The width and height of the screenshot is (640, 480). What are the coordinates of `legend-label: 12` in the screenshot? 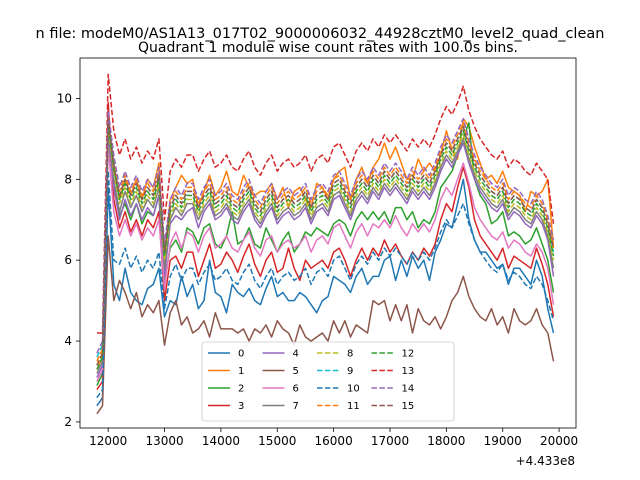 It's located at (408, 354).